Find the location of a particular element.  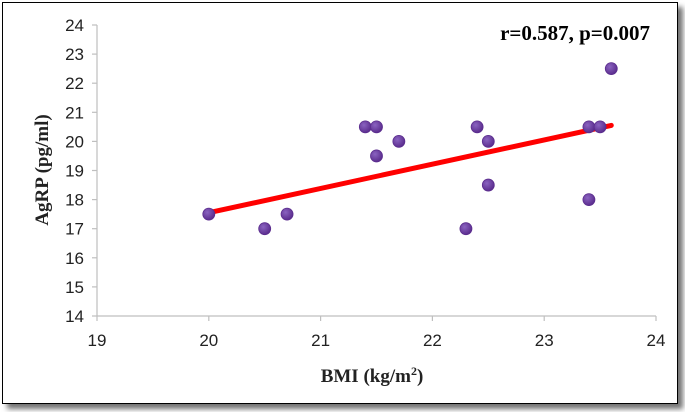

y-tick-label: 22 is located at coordinates (74, 83).